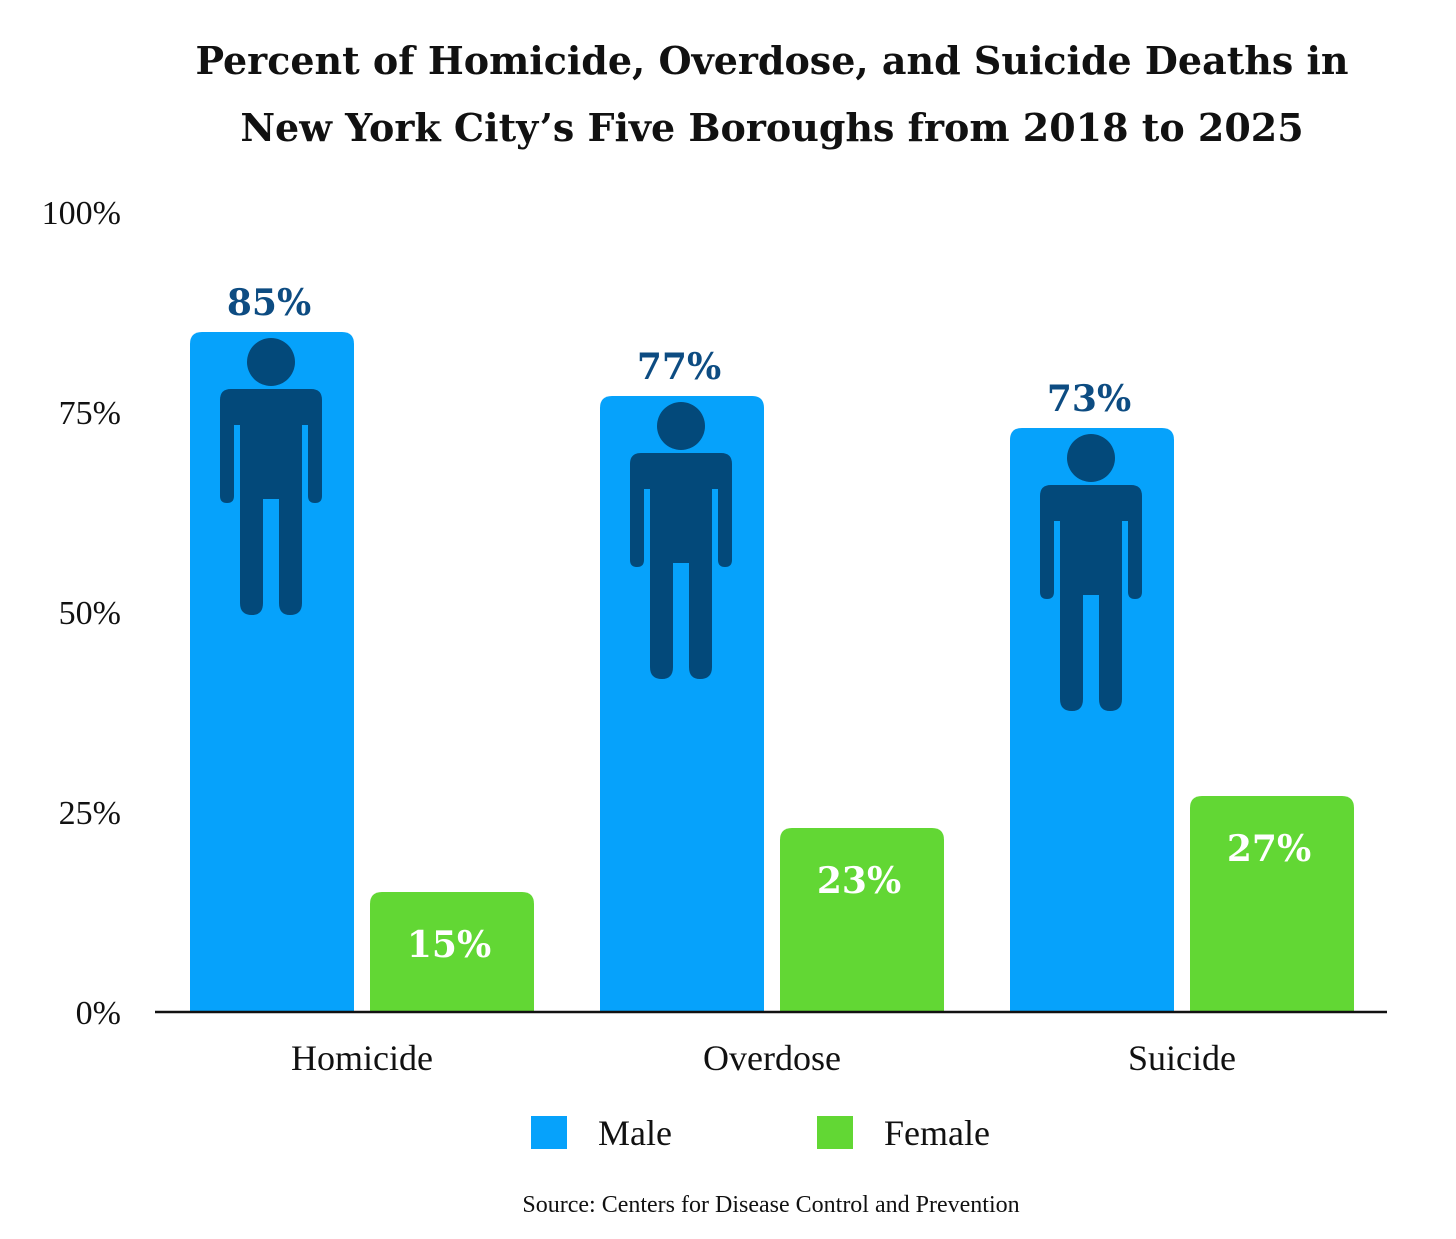 The height and width of the screenshot is (1239, 1456). What do you see at coordinates (81, 213) in the screenshot?
I see `y-tick-label: 100%` at bounding box center [81, 213].